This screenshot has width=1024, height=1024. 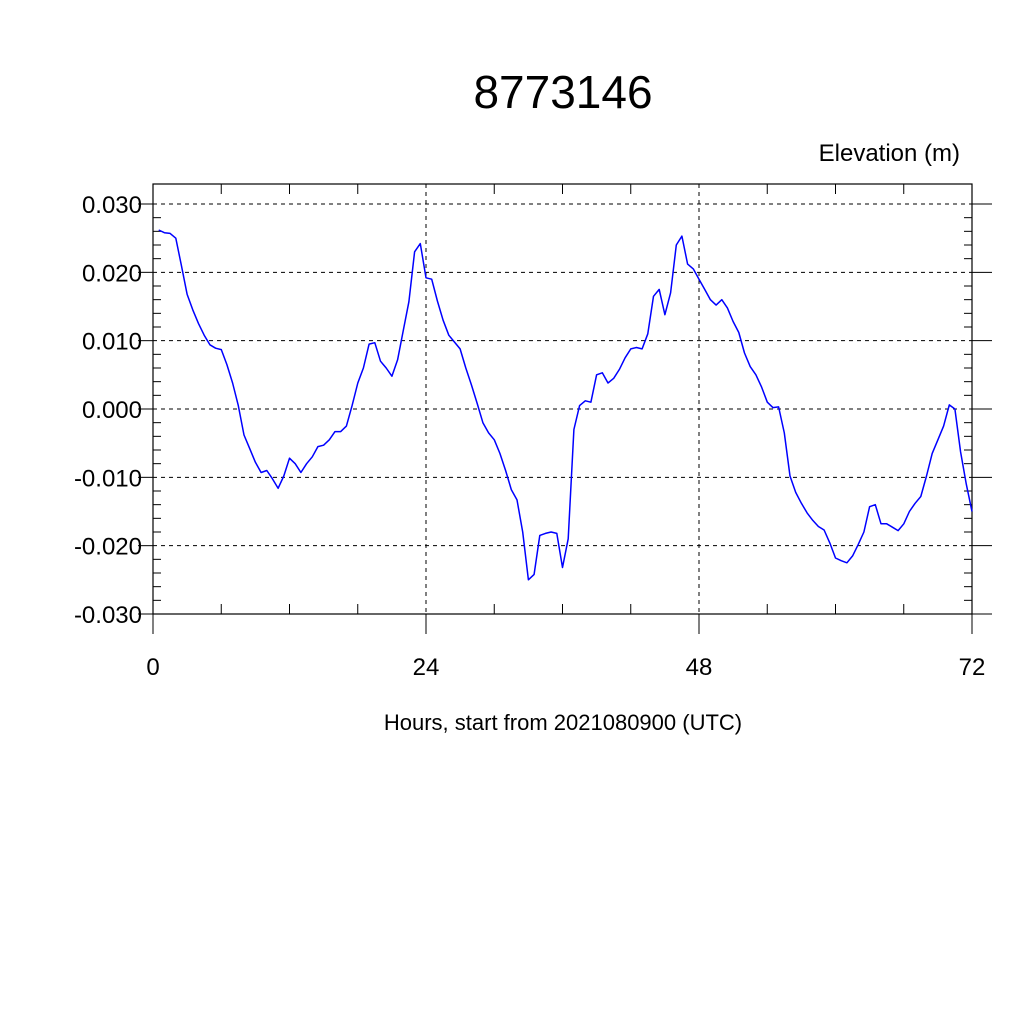 What do you see at coordinates (426, 667) in the screenshot?
I see `x-tick-label: 24` at bounding box center [426, 667].